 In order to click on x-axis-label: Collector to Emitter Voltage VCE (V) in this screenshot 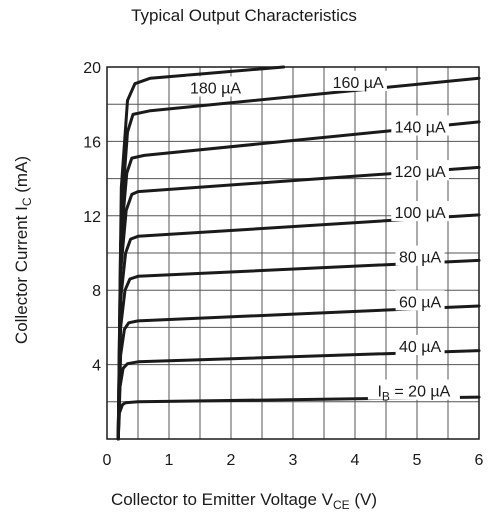, I will do `click(244, 501)`.